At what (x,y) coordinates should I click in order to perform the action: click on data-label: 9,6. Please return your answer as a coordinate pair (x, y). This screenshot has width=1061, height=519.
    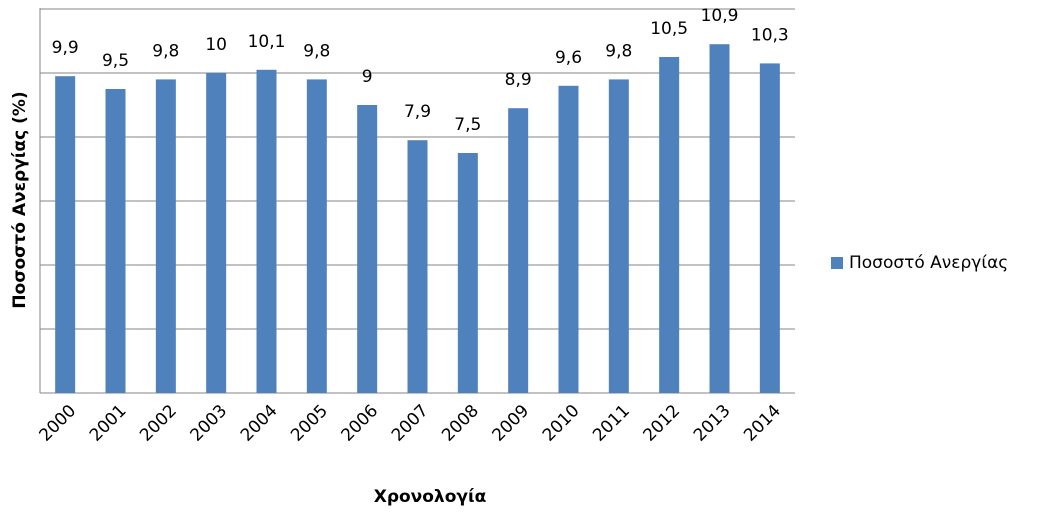
    Looking at the image, I should click on (568, 58).